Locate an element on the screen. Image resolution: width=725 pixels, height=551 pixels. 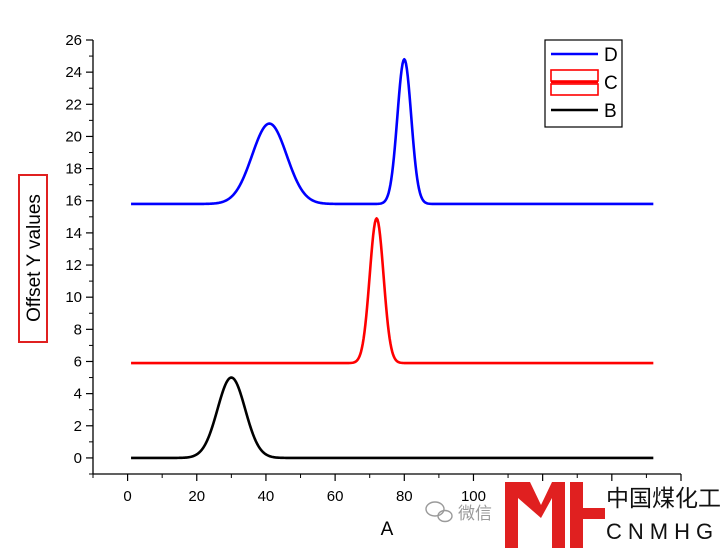
legend-label-B: B is located at coordinates (610, 111).